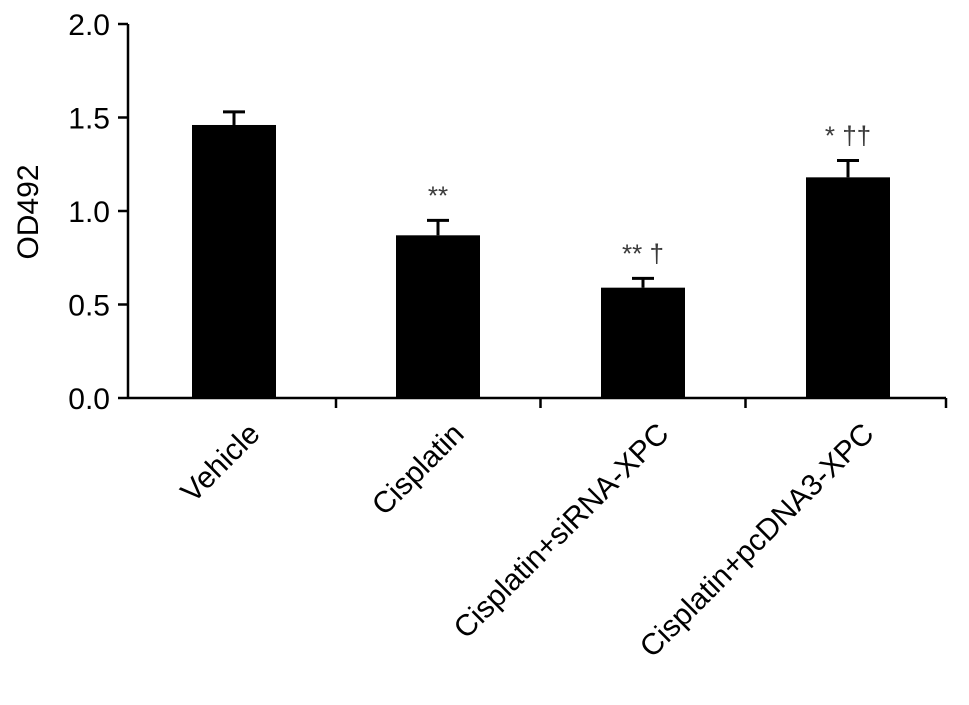 The image size is (969, 705). Describe the element at coordinates (89, 306) in the screenshot. I see `y-tick-label: 0.5` at that location.